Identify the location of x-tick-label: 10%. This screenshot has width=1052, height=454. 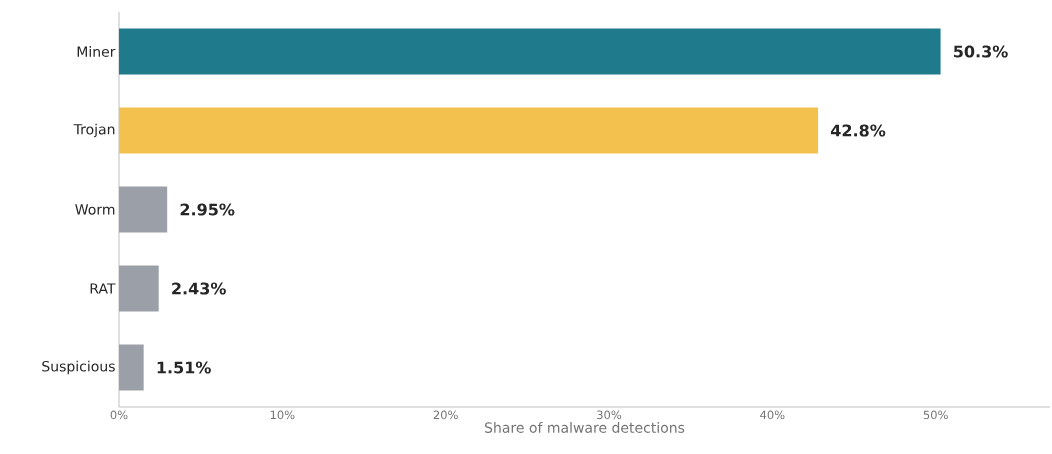
(282, 415).